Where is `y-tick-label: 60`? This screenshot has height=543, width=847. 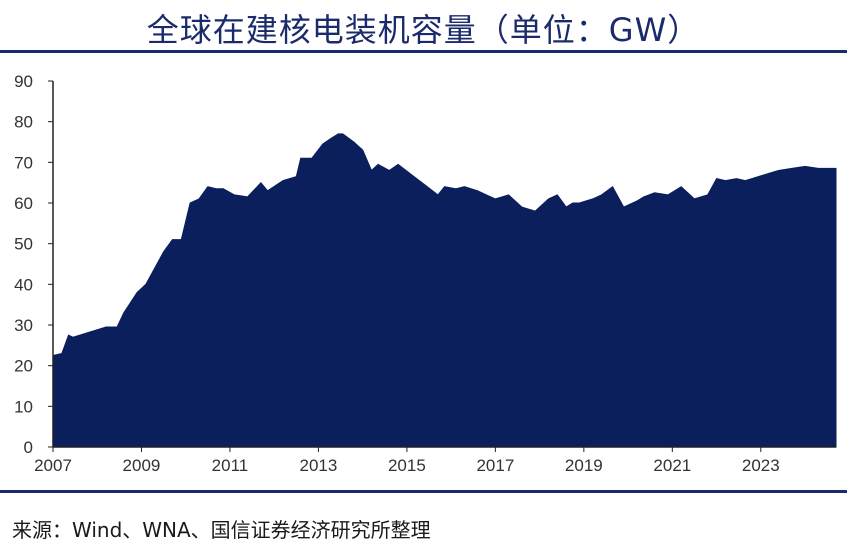
y-tick-label: 60 is located at coordinates (23, 203).